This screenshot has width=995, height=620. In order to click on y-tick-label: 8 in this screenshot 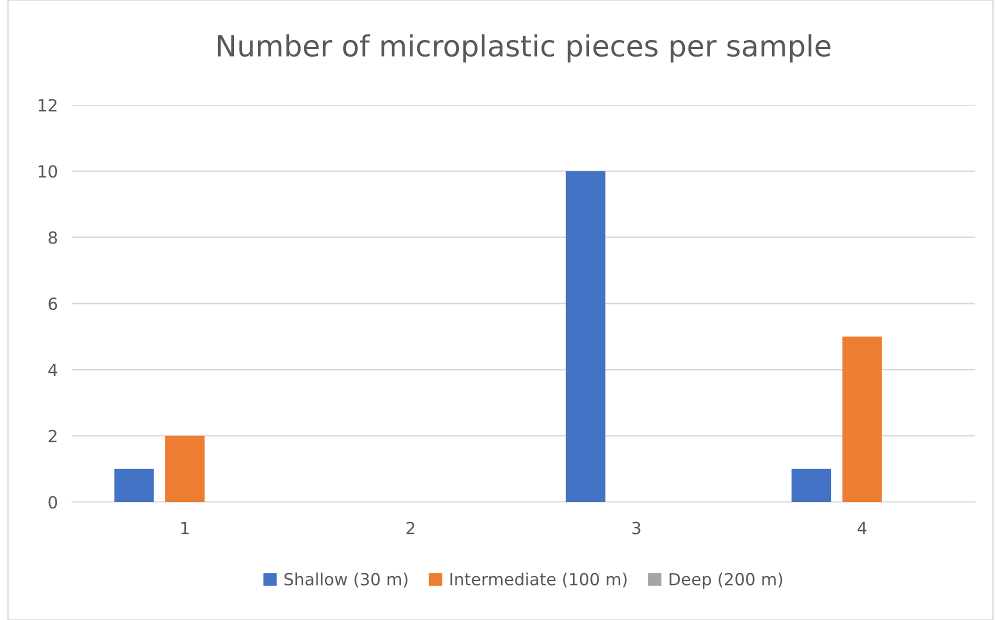, I will do `click(52, 237)`.